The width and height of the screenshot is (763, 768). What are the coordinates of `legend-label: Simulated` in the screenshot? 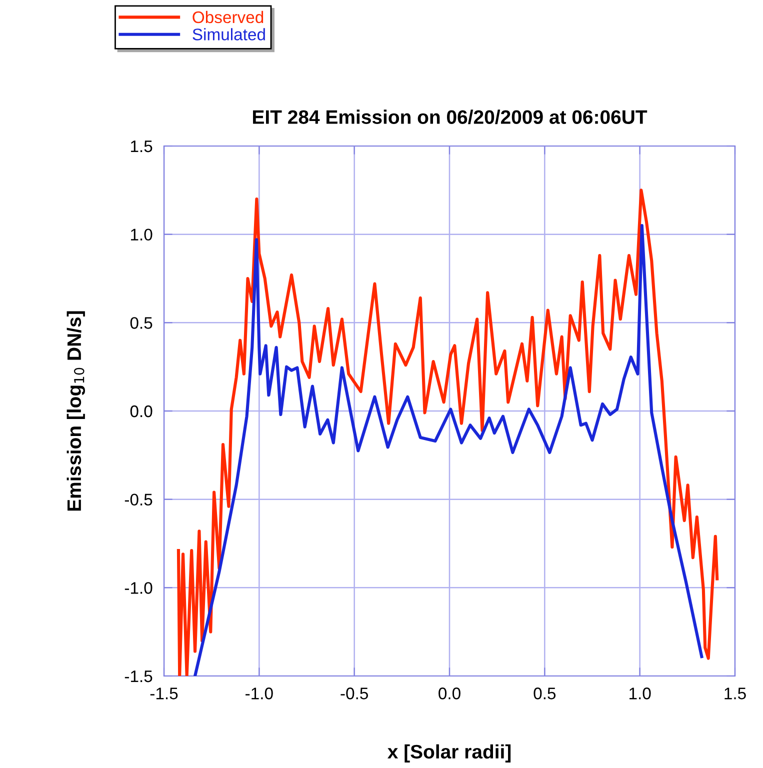 It's located at (228, 34).